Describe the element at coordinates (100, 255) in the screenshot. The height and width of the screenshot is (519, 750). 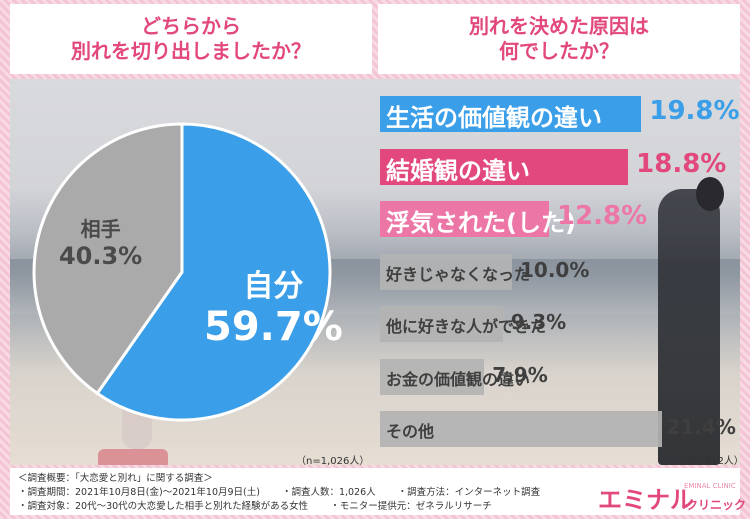
I see `pie-slice-value: 40.3%` at that location.